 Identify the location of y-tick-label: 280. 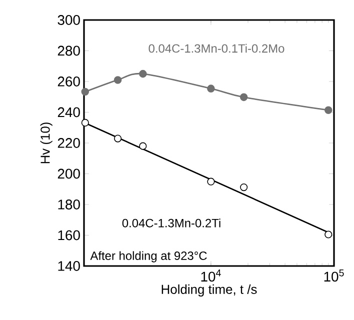
(69, 51).